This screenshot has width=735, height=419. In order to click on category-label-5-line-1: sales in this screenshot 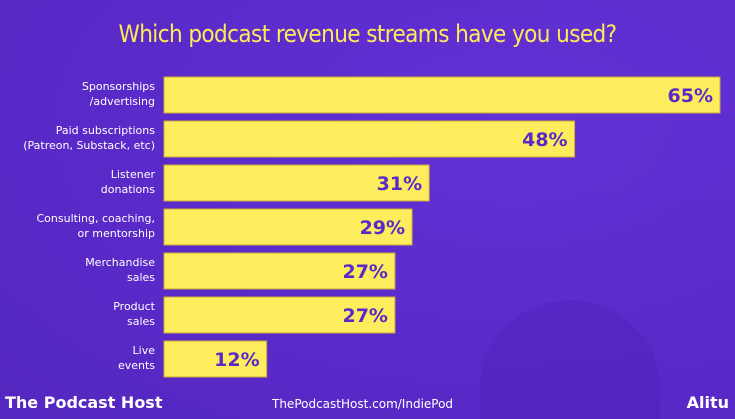, I will do `click(141, 321)`.